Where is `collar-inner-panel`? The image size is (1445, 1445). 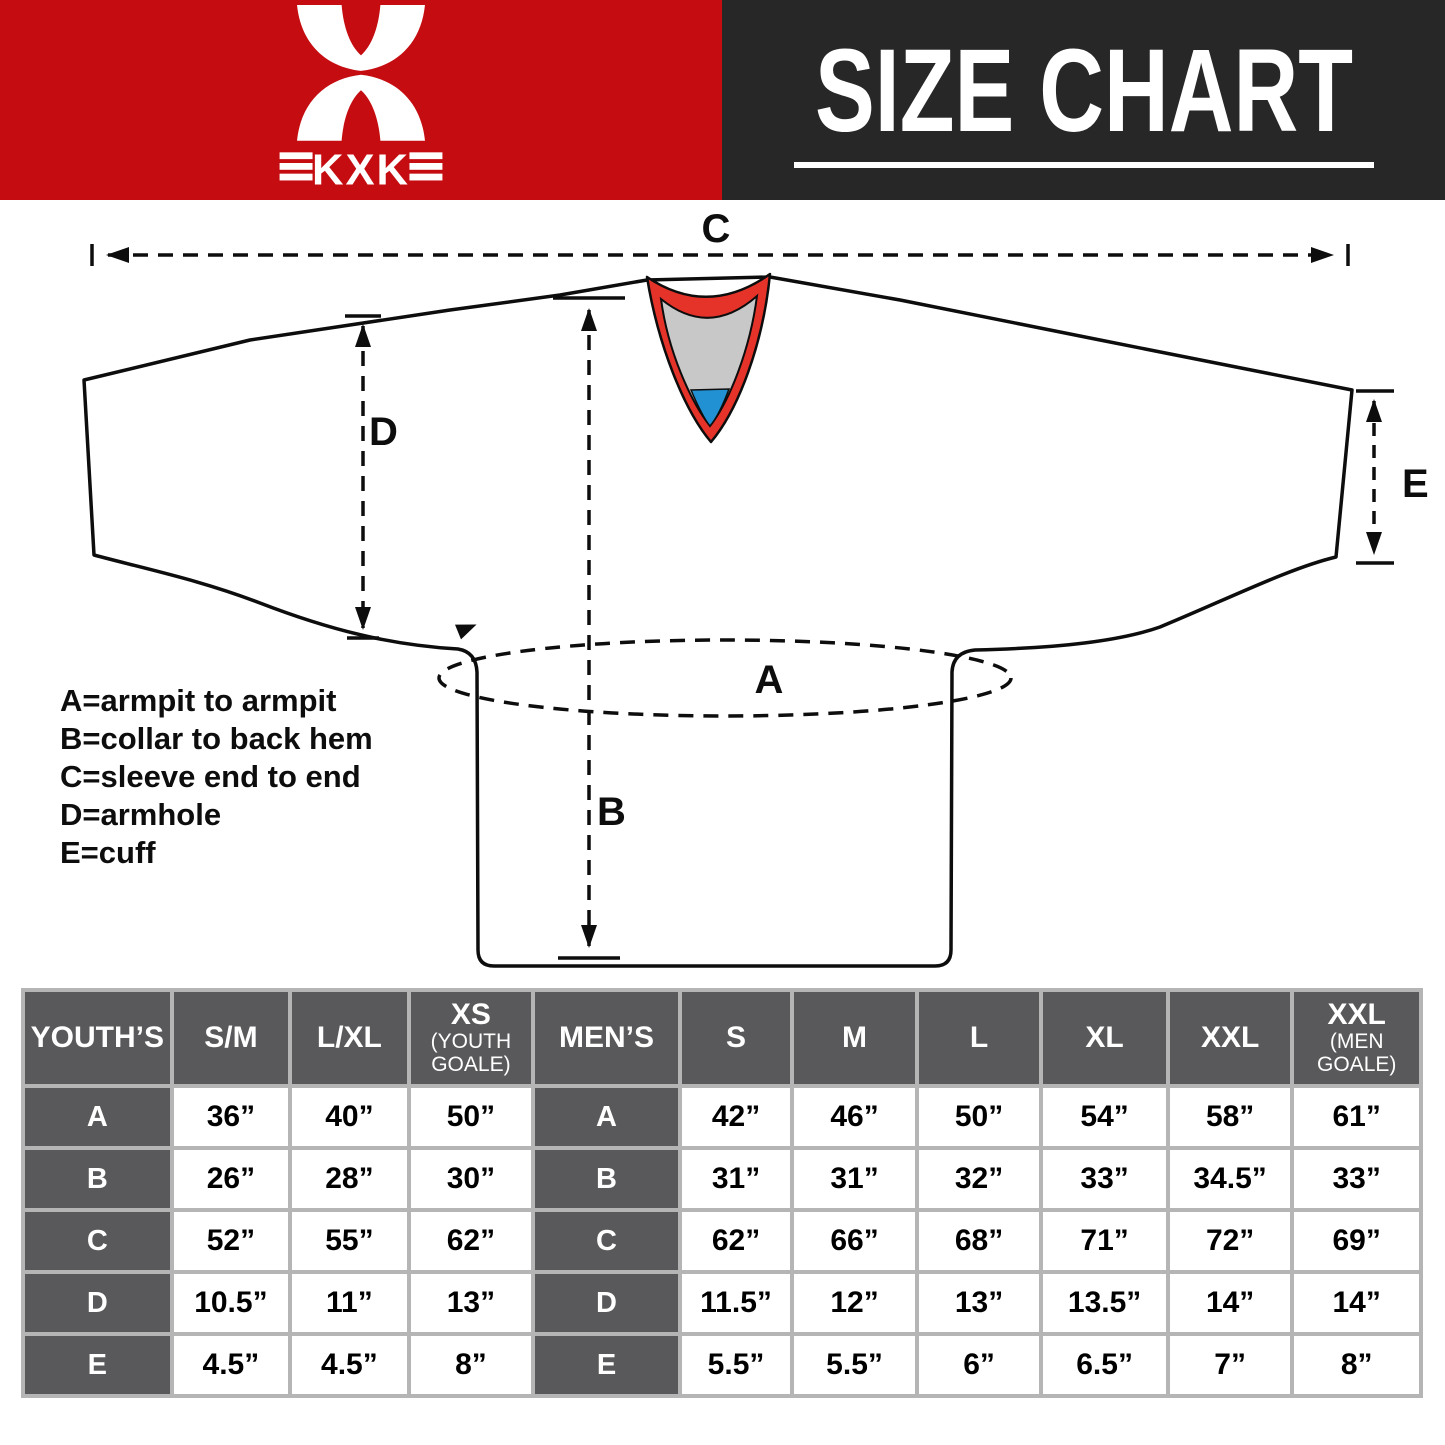
collar-inner-panel is located at coordinates (709, 360).